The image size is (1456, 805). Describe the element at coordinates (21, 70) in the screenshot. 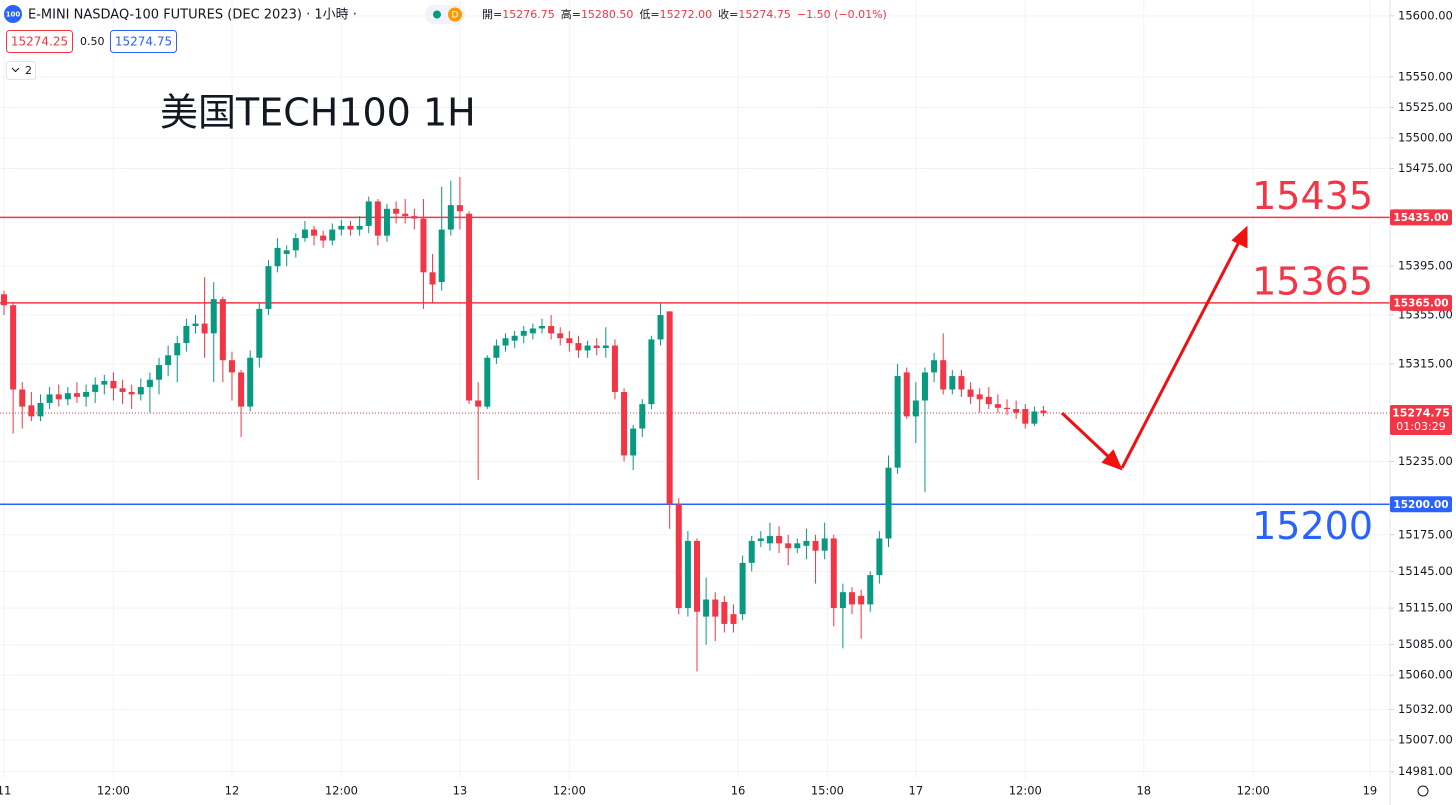

I see `indicator-toggle` at that location.